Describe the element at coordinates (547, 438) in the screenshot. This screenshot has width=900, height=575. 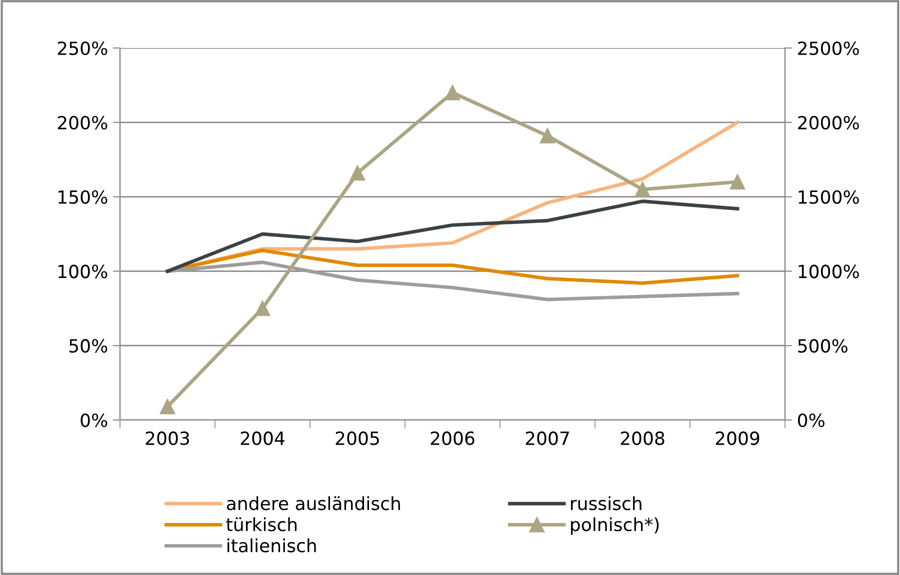
I see `x-tick-label: 2007` at that location.